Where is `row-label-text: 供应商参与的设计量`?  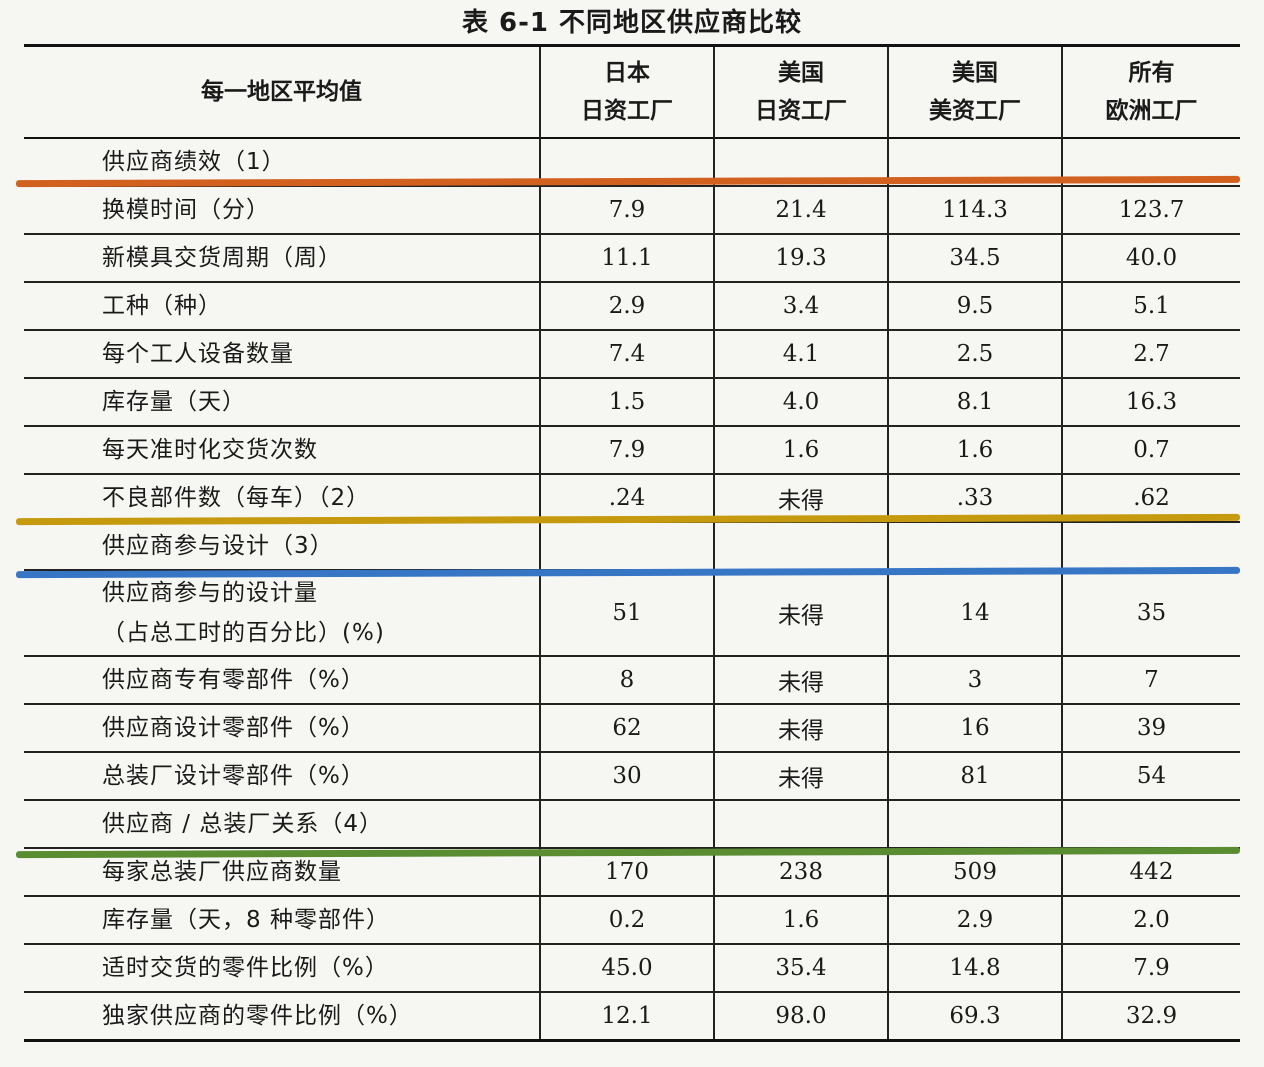 row-label-text: 供应商参与的设计量 is located at coordinates (210, 593).